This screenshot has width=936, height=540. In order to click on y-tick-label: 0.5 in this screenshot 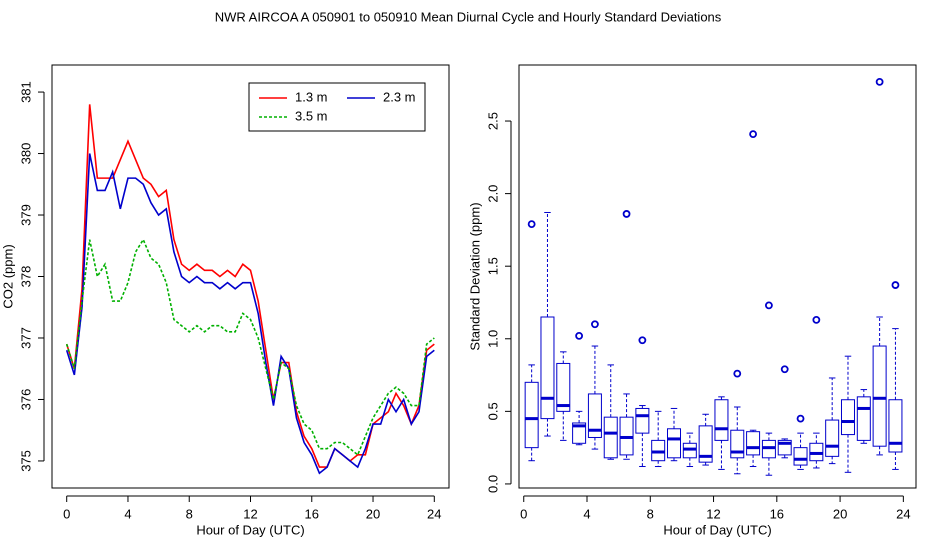, I will do `click(492, 411)`.